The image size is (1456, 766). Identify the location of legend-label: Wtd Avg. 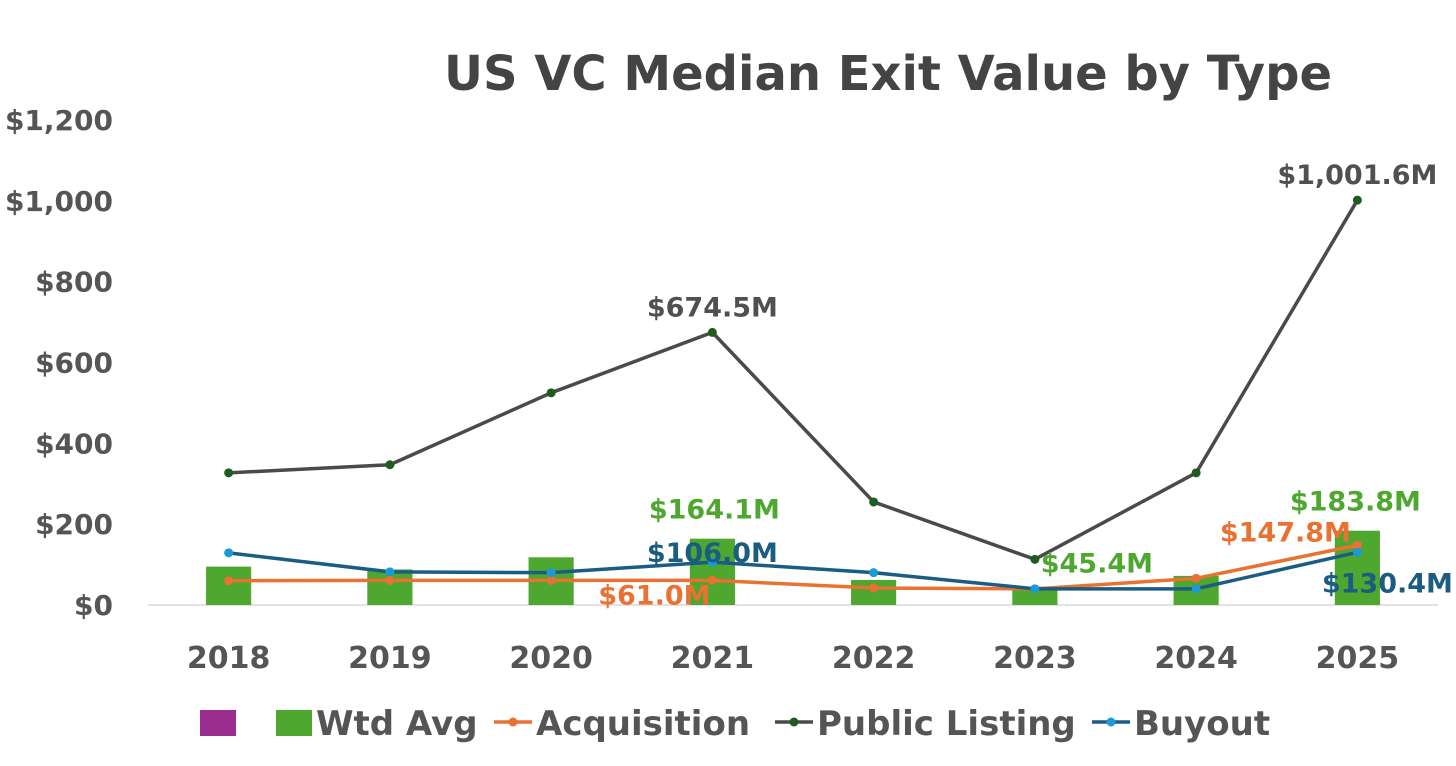
(397, 724).